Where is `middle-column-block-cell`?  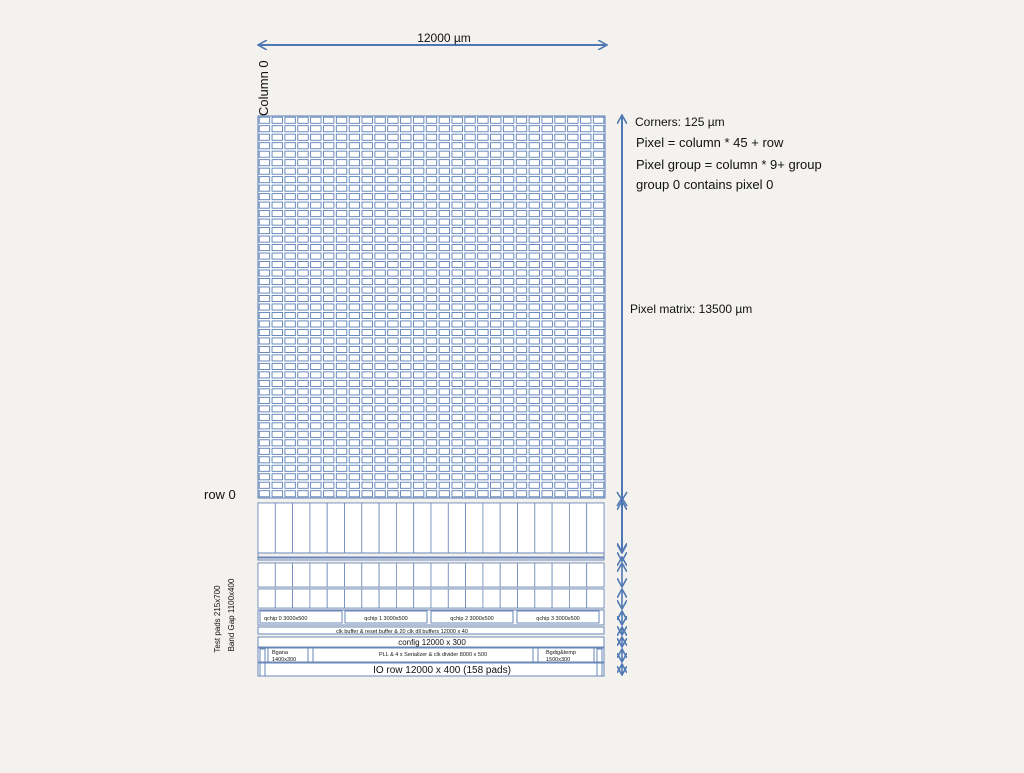
middle-column-block-cell is located at coordinates (422, 575).